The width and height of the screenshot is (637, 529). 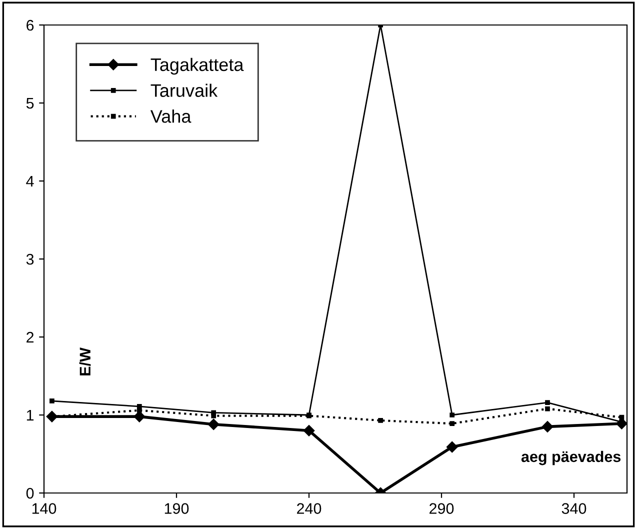 What do you see at coordinates (30, 415) in the screenshot?
I see `y-tick-label: 1` at bounding box center [30, 415].